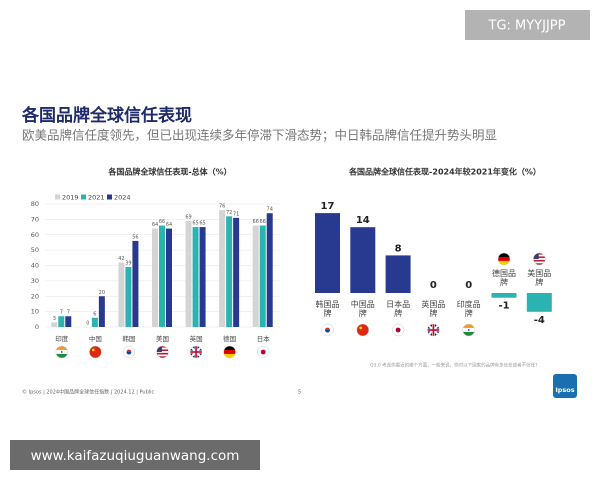 The width and height of the screenshot is (600, 480). Describe the element at coordinates (83, 197) in the screenshot. I see `legend-swatch` at that location.